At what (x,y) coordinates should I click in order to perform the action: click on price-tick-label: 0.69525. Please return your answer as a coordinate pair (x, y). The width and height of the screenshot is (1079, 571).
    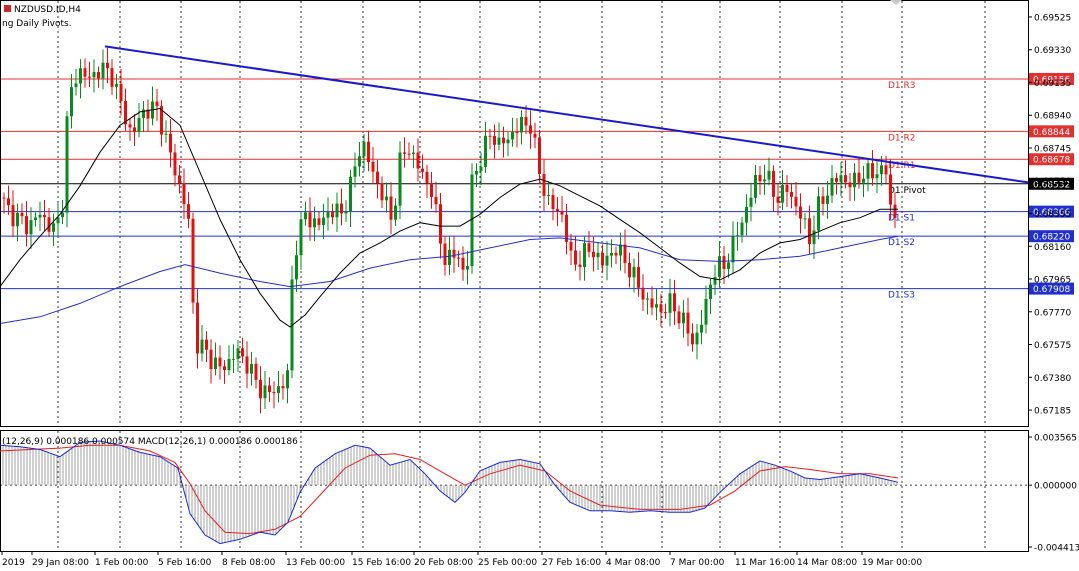
    Looking at the image, I should click on (1052, 18).